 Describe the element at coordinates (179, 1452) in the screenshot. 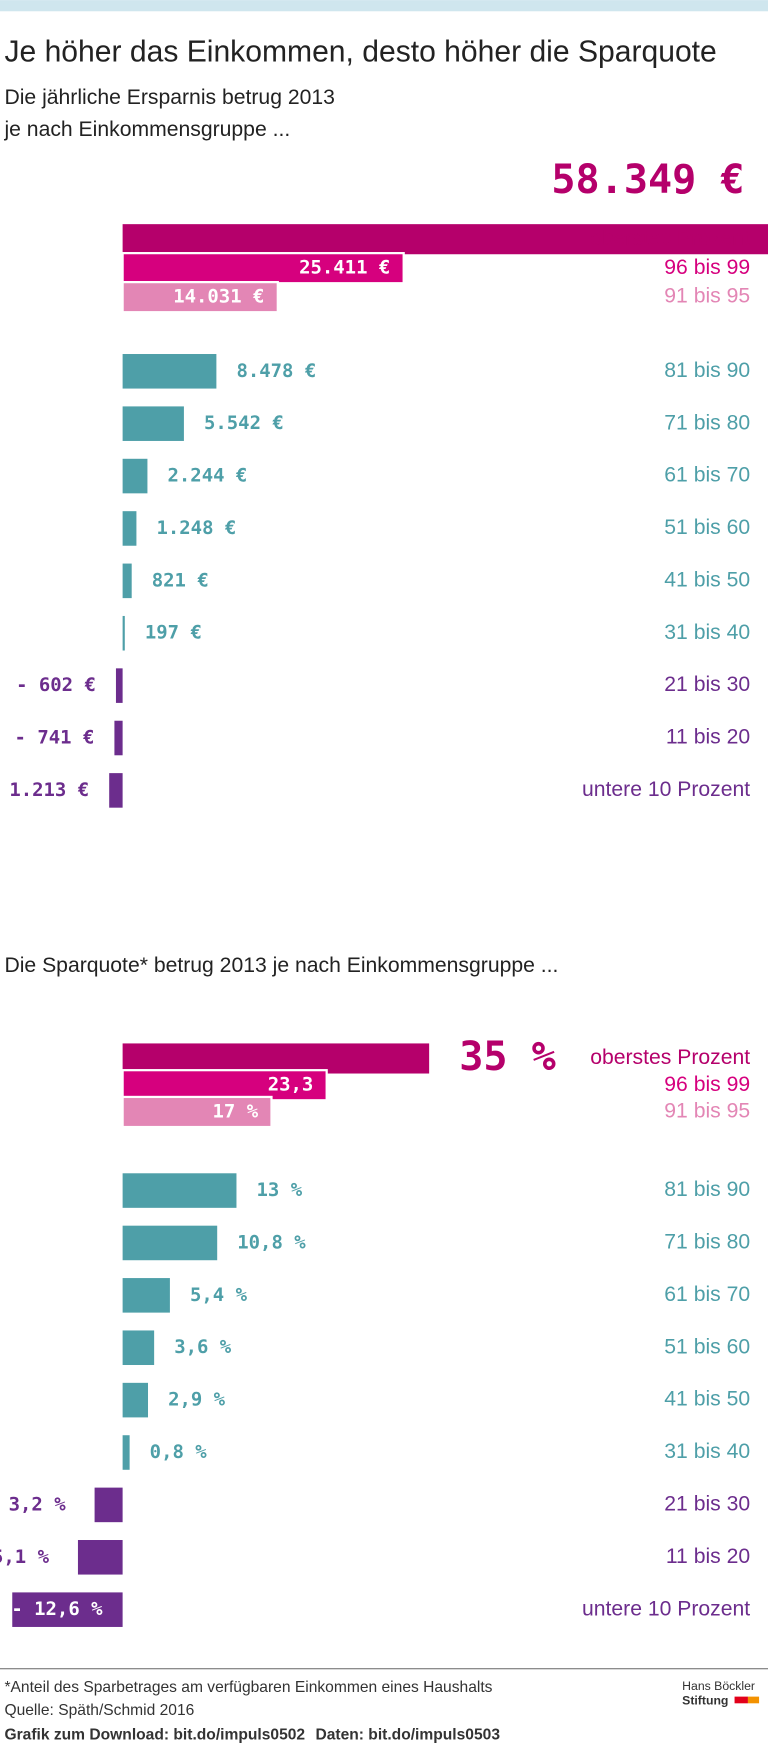

I see `value-label: 0,8 %` at that location.